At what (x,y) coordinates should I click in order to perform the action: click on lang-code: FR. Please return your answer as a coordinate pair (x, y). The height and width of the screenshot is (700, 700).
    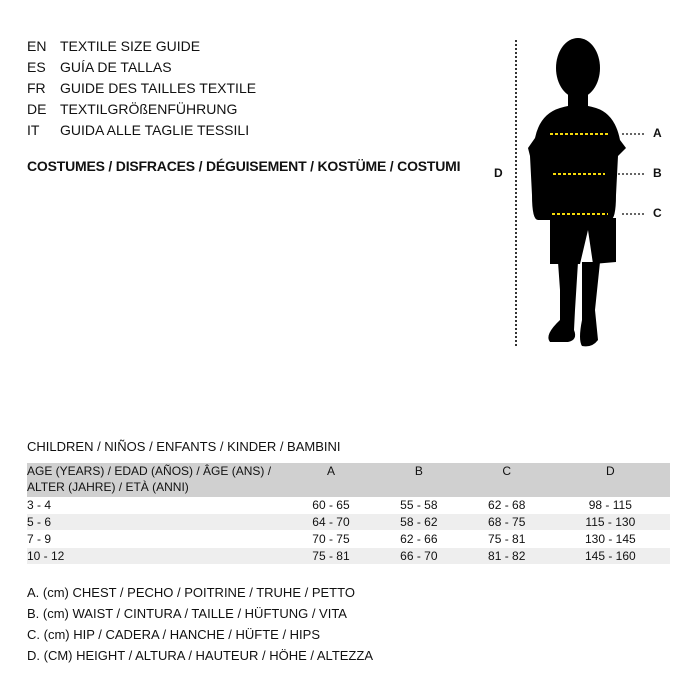
    Looking at the image, I should click on (36, 88).